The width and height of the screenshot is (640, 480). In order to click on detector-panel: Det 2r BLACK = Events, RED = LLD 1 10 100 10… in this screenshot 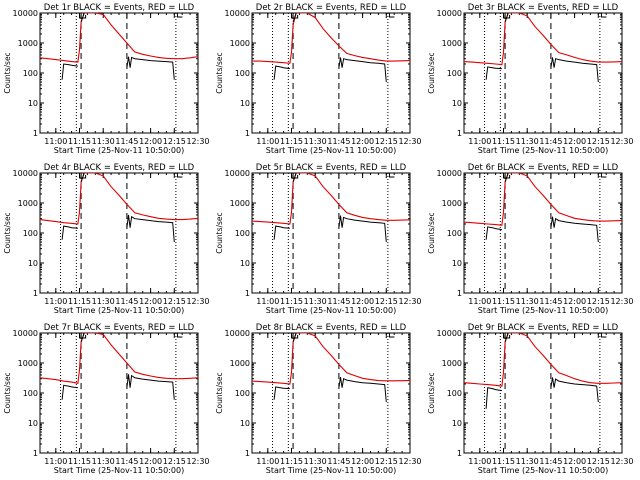, I will do `click(318, 79)`.